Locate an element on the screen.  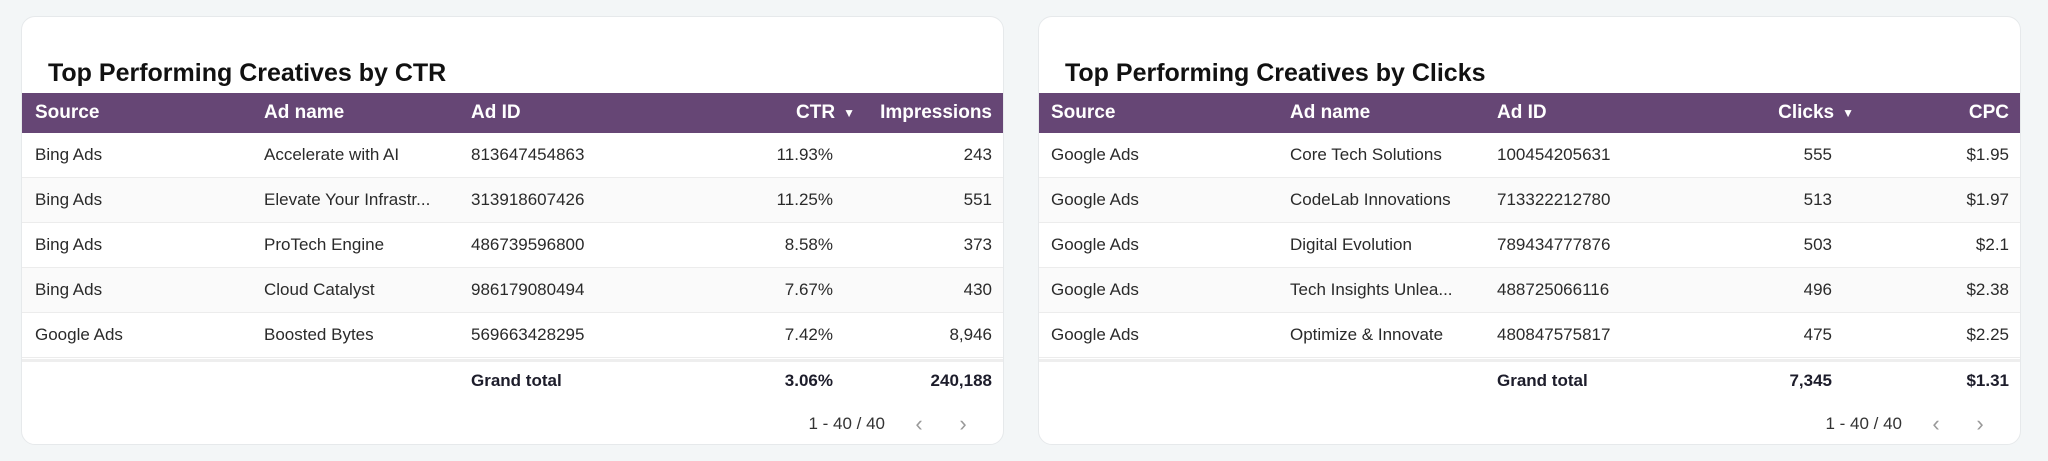
grand-total-metric2: 240,188 is located at coordinates (961, 380).